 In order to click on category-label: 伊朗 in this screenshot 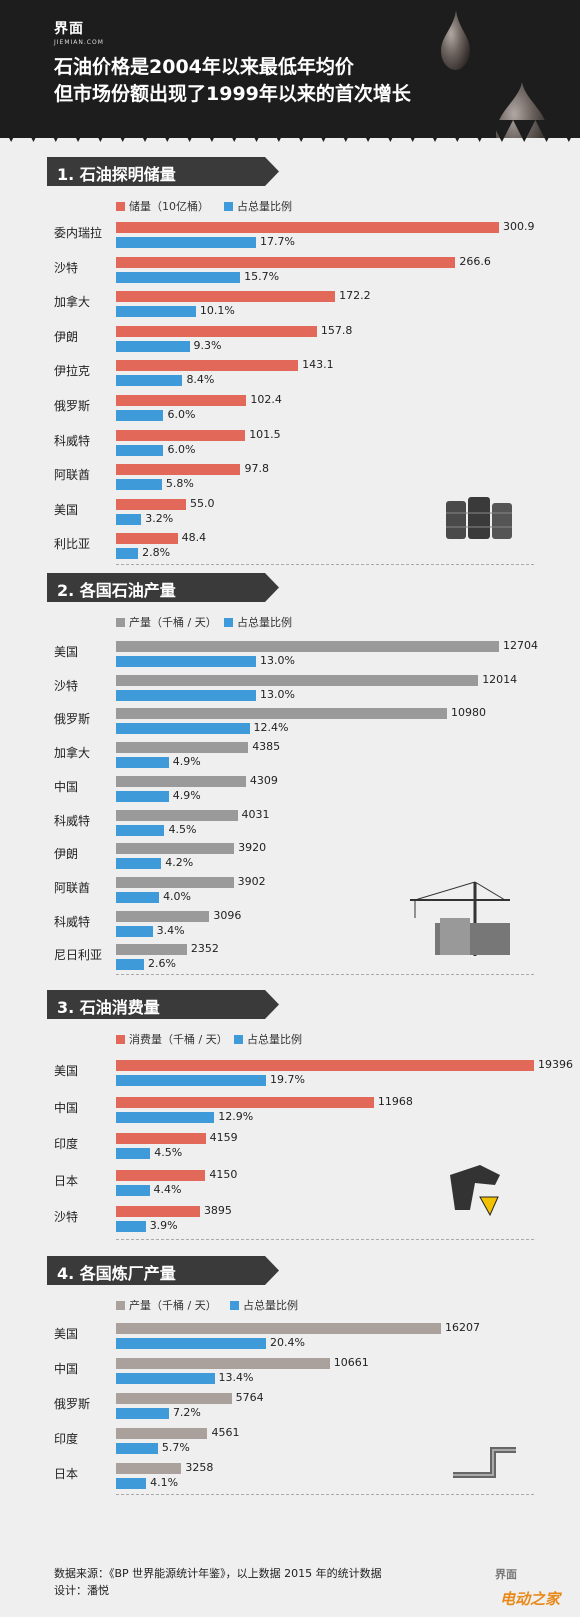, I will do `click(66, 854)`.